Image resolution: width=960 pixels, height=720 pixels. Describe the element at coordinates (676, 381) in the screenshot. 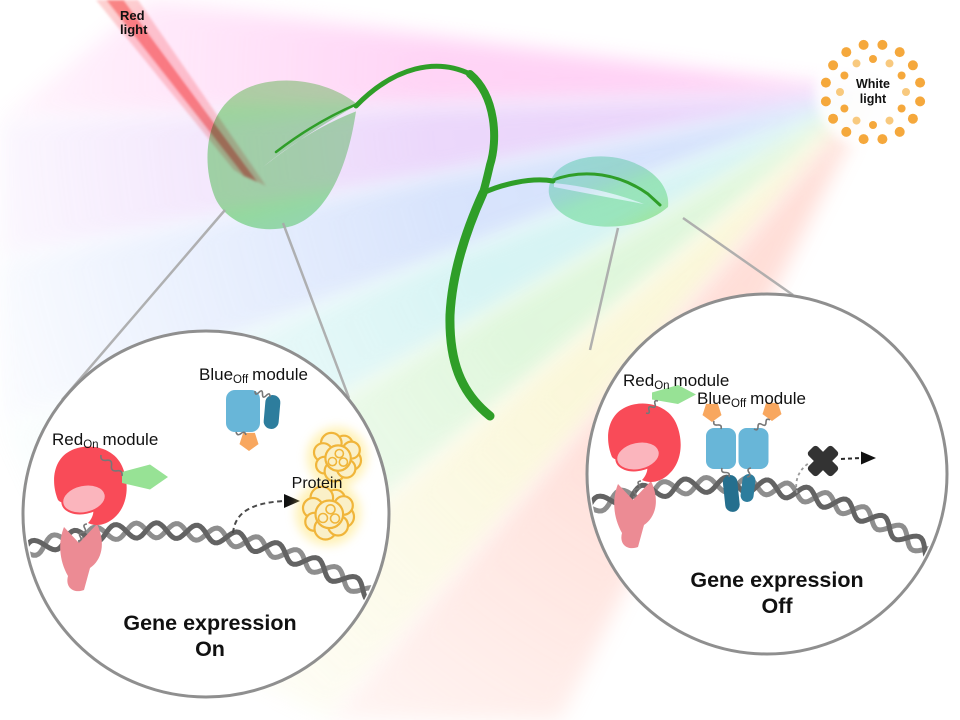

I see `red-on-module-label-off: RedOn module` at that location.